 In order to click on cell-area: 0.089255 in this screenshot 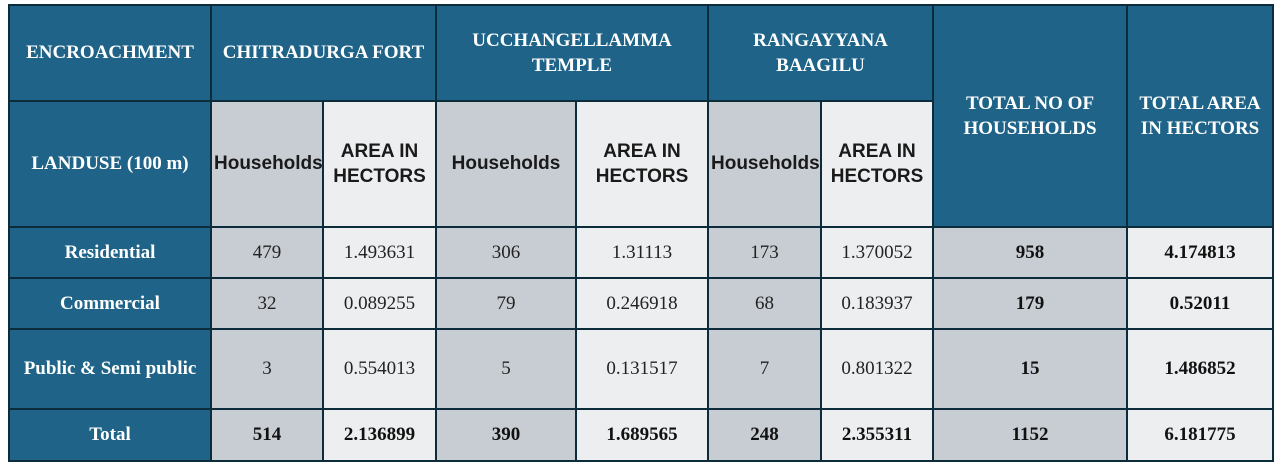, I will do `click(379, 303)`.